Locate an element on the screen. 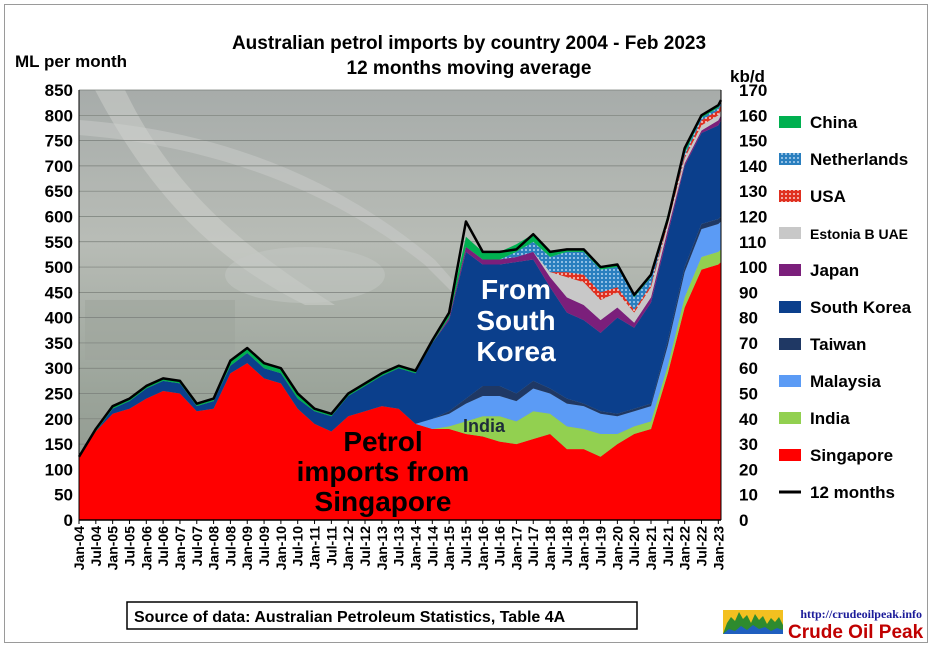 The width and height of the screenshot is (934, 649). y-tick-right-label: 130 is located at coordinates (753, 191).